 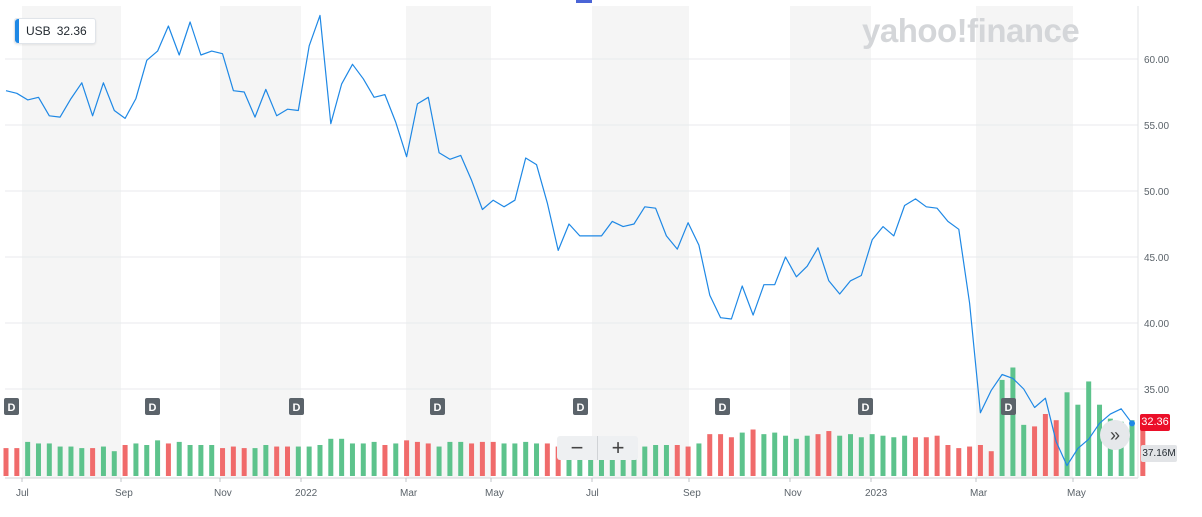 I want to click on y-tick-label: 45.00, so click(x=1156, y=258).